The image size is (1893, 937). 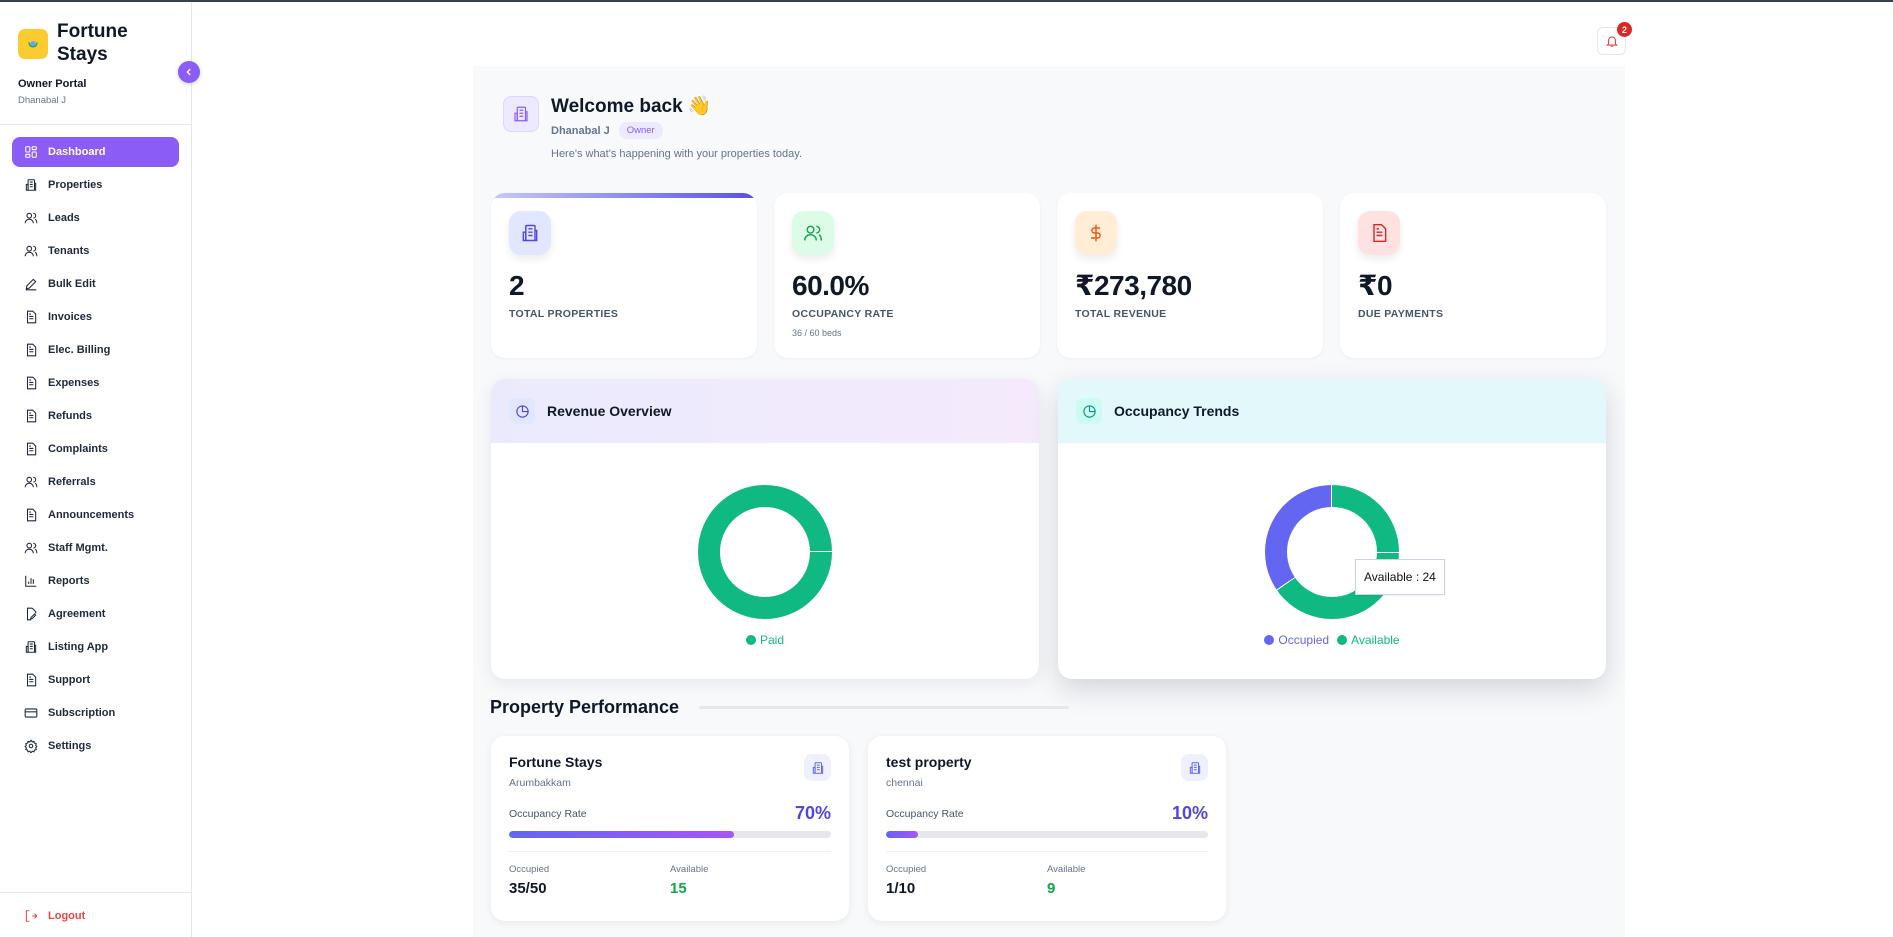 What do you see at coordinates (95, 581) in the screenshot?
I see `sidebar-item-reports: Reports` at bounding box center [95, 581].